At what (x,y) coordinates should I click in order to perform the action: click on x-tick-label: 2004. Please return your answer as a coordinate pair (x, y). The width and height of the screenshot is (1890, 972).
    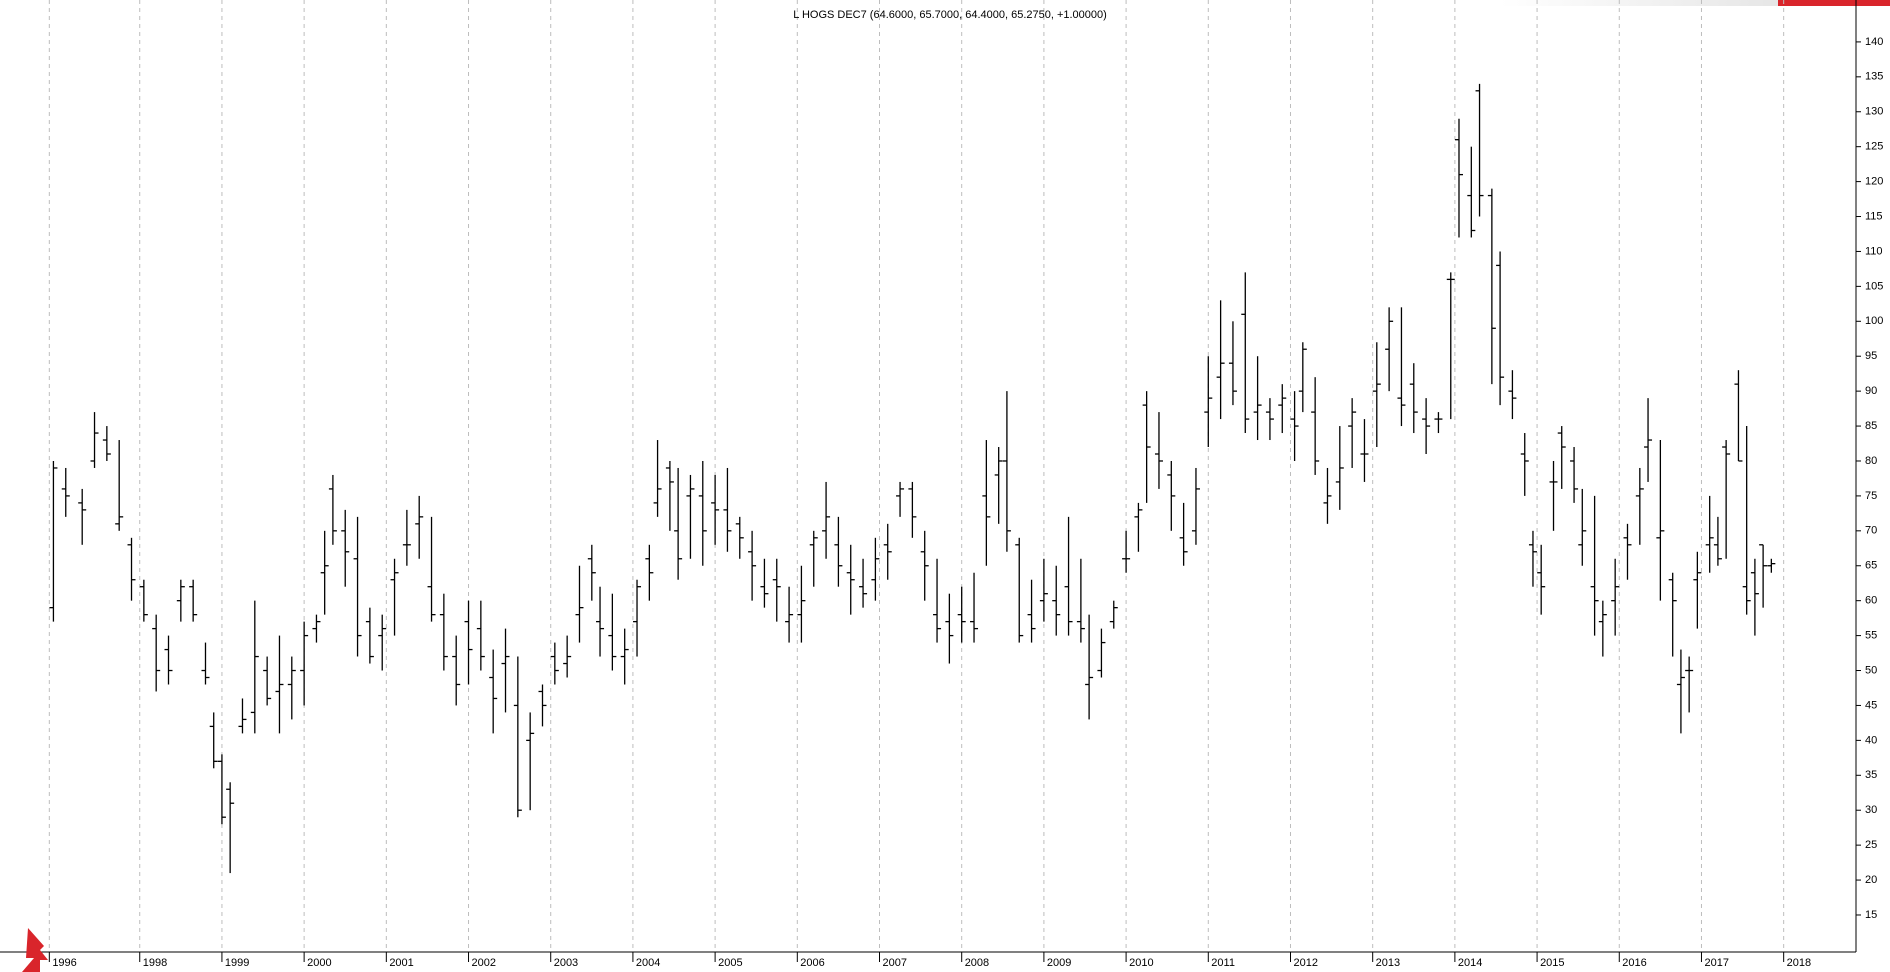
    Looking at the image, I should click on (648, 963).